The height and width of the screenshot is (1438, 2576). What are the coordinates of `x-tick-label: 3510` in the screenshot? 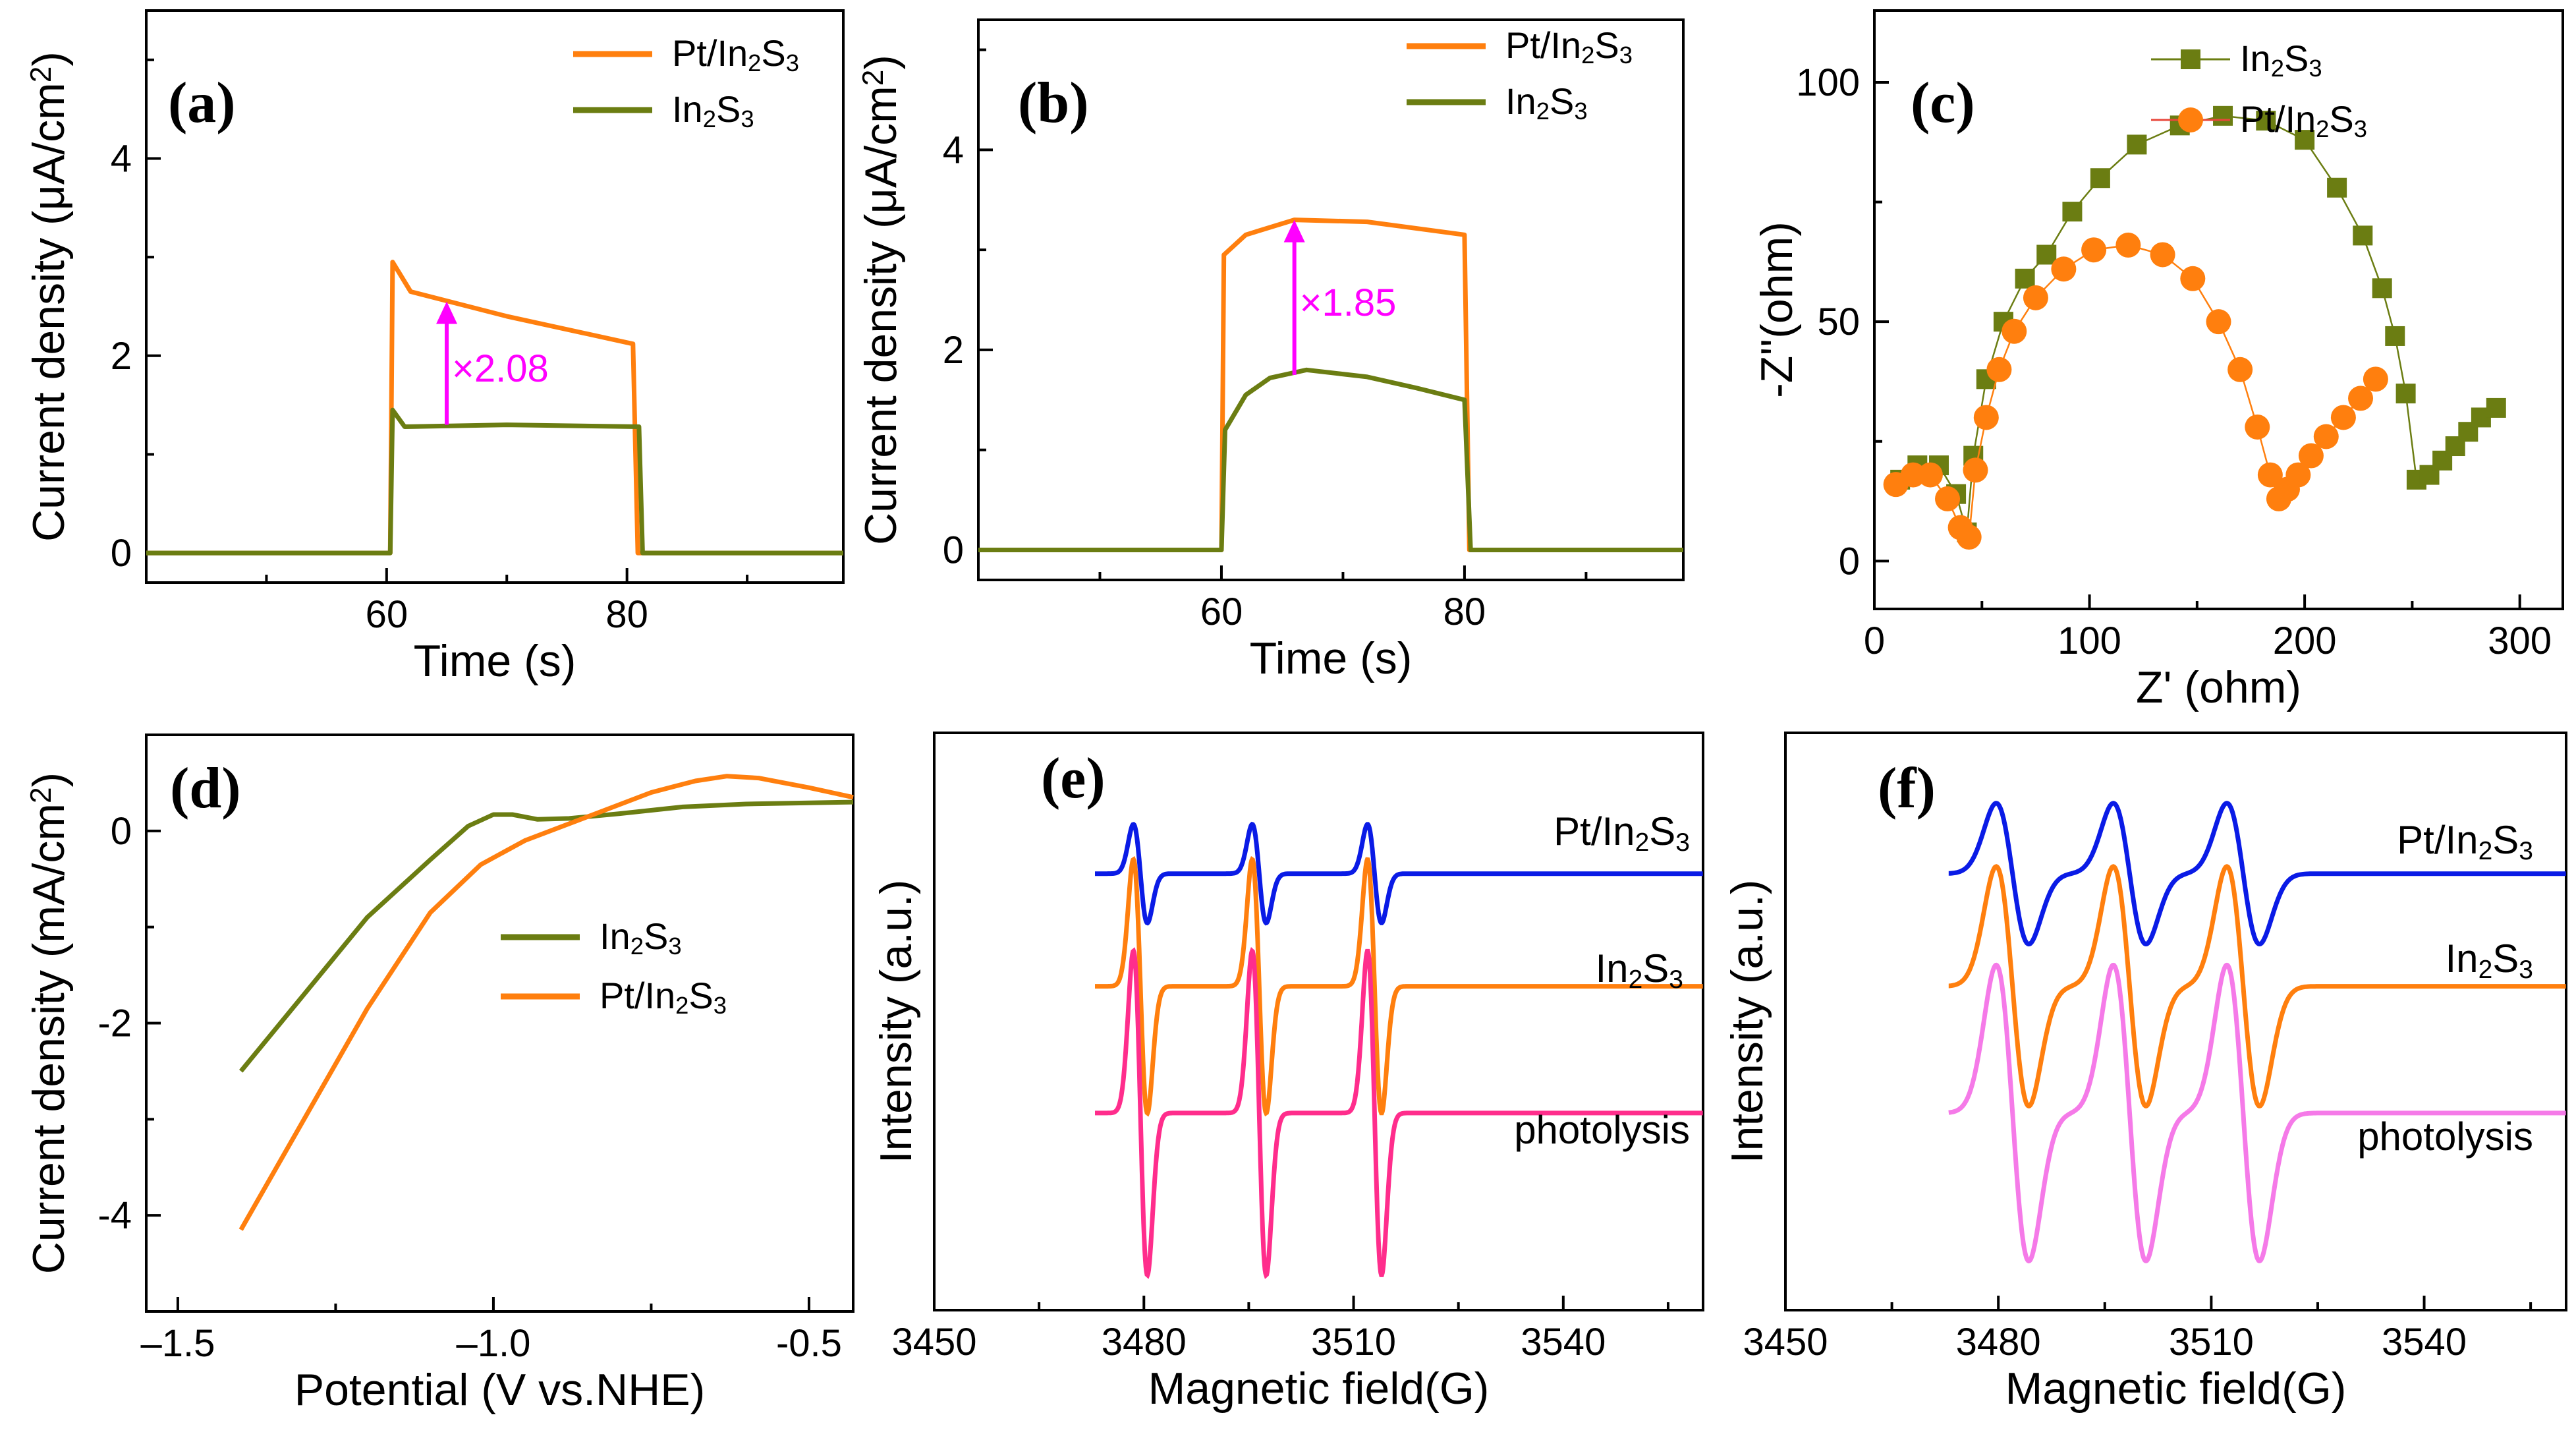 It's located at (1353, 1342).